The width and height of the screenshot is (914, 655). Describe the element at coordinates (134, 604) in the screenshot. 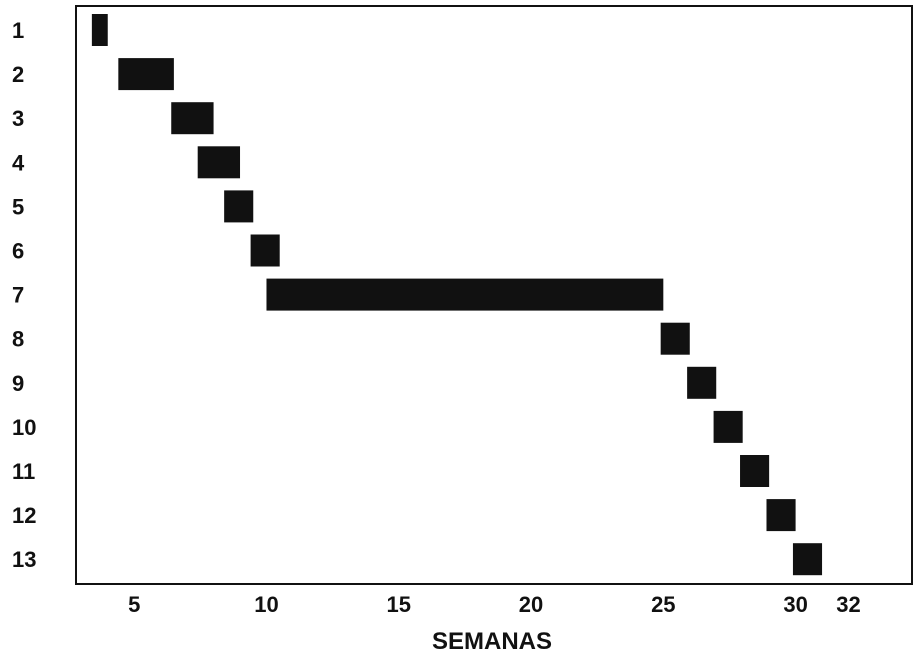

I see `x-tick-label-5: 5` at that location.